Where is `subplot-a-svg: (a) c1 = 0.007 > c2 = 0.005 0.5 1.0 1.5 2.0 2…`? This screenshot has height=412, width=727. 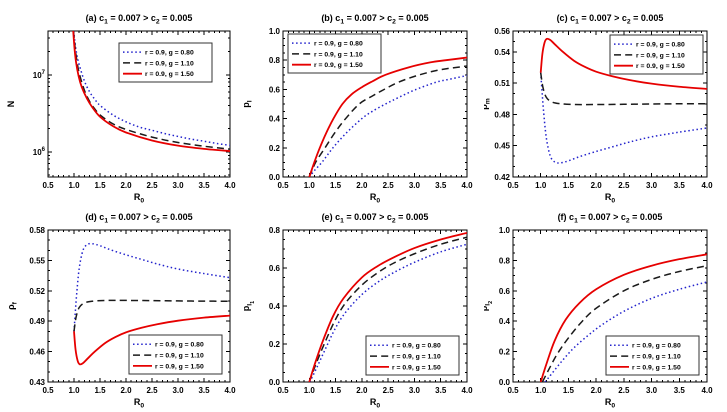 subplot-a-svg: (a) c1 = 0.007 > c2 = 0.005 0.5 1.0 1.5 2.0 2… is located at coordinates (121, 109).